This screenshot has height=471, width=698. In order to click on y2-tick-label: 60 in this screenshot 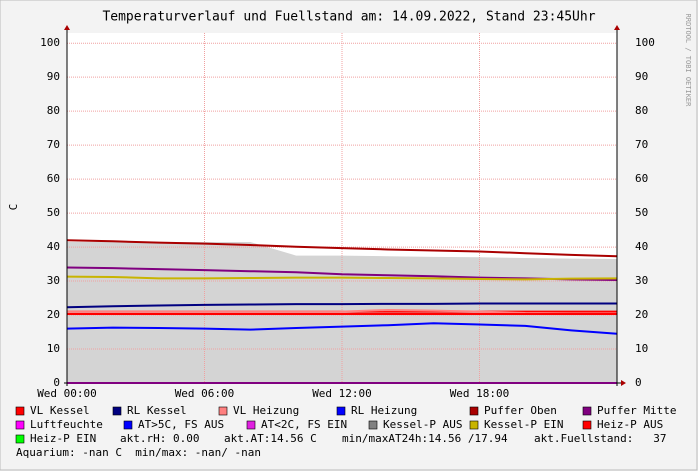, I will do `click(641, 178)`.